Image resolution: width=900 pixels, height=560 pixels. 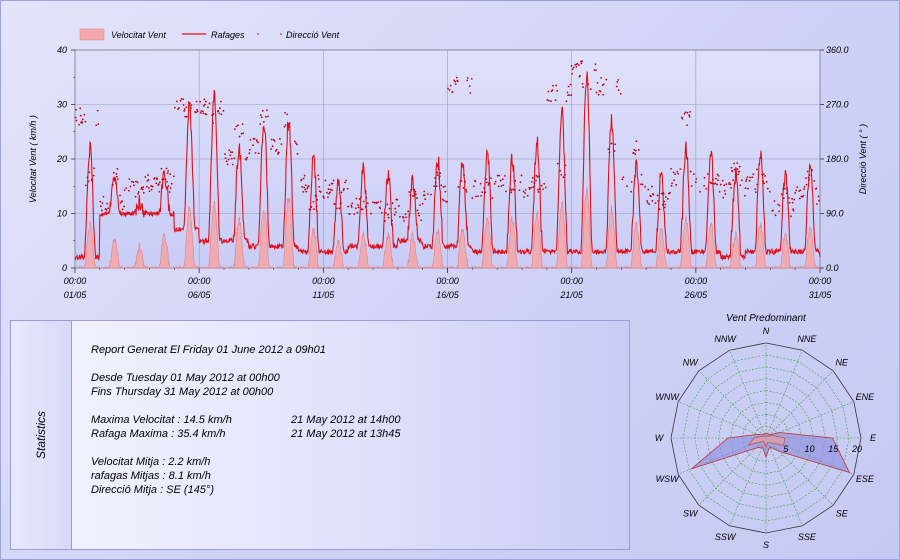 I want to click on rose-ring, so click(x=766, y=438).